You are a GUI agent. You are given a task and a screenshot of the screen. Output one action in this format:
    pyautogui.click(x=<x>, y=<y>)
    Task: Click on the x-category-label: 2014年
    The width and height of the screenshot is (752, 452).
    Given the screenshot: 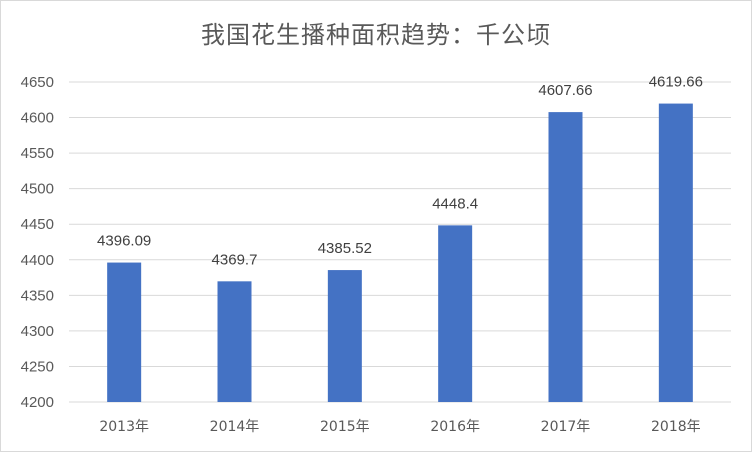 What is the action you would take?
    pyautogui.click(x=235, y=427)
    